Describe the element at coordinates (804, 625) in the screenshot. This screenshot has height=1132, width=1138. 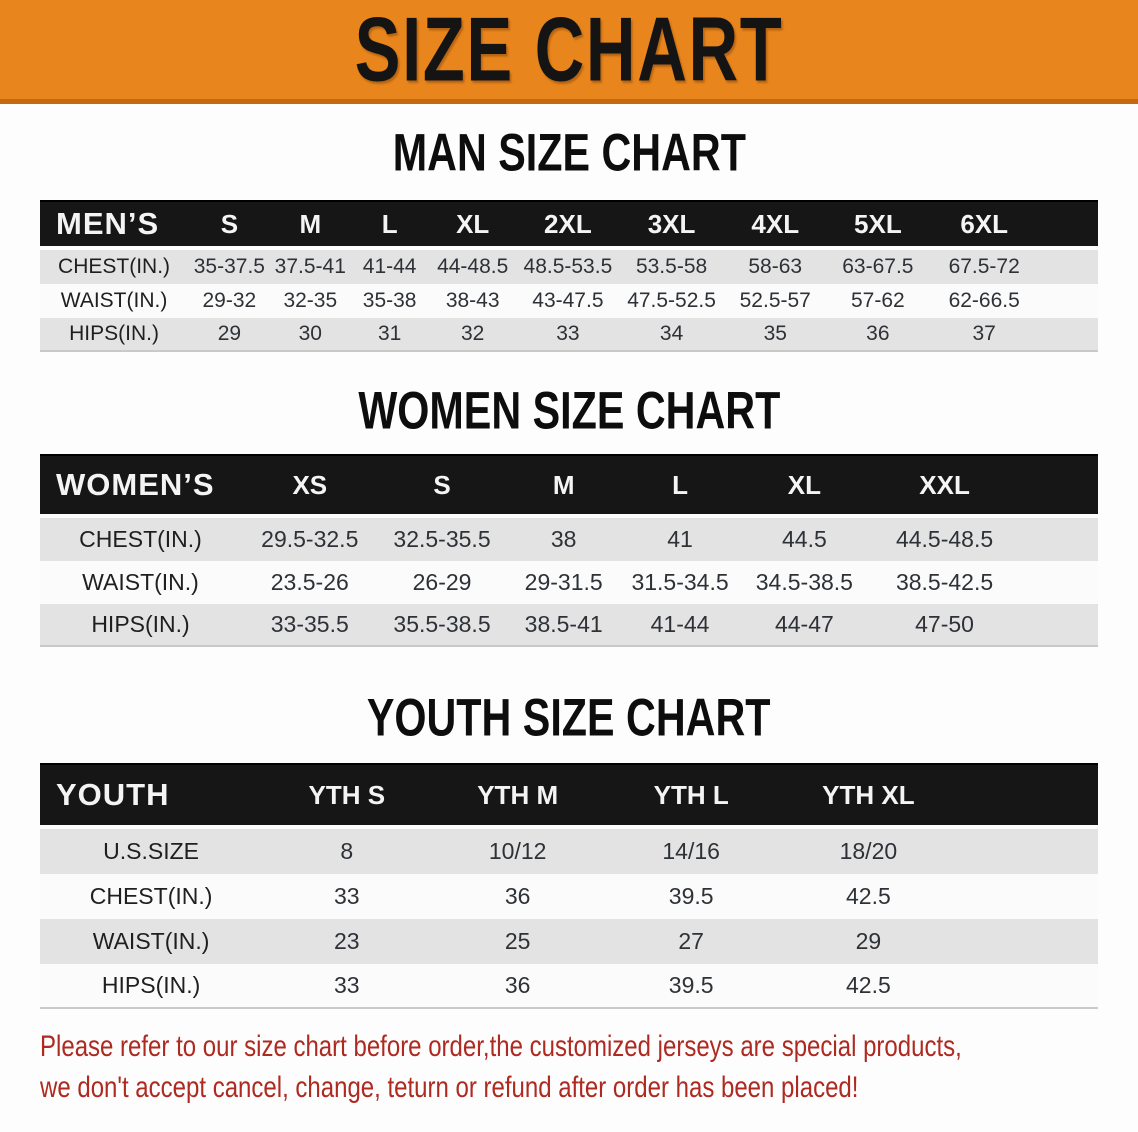
I see `measurement-value: 44-47` at that location.